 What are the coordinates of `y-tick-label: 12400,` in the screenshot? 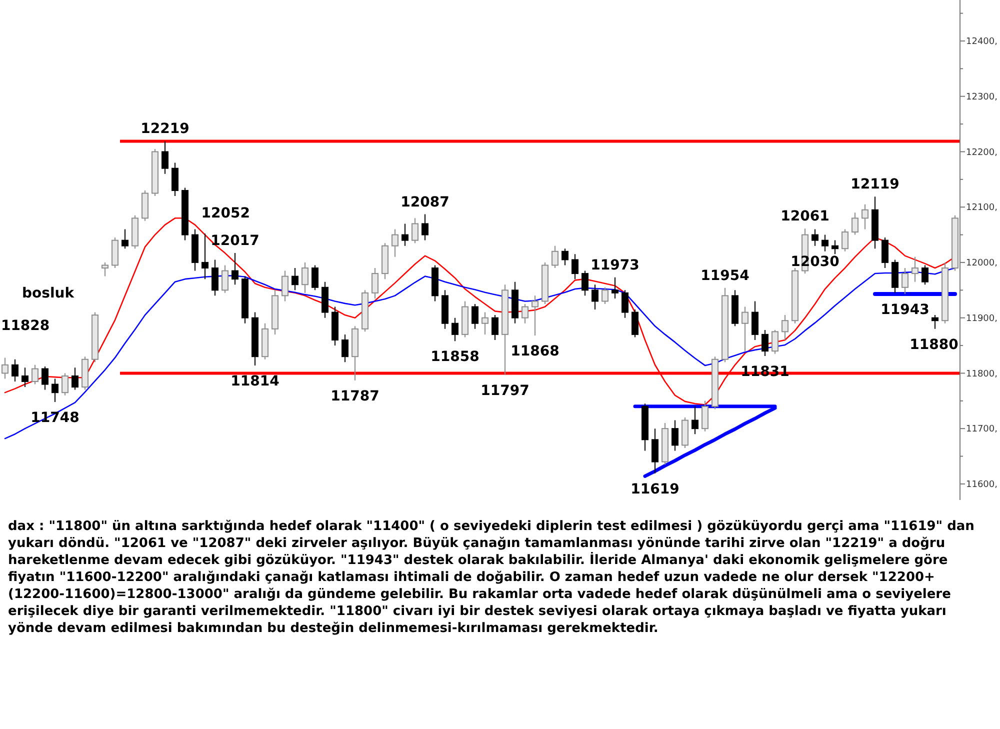 It's located at (982, 42).